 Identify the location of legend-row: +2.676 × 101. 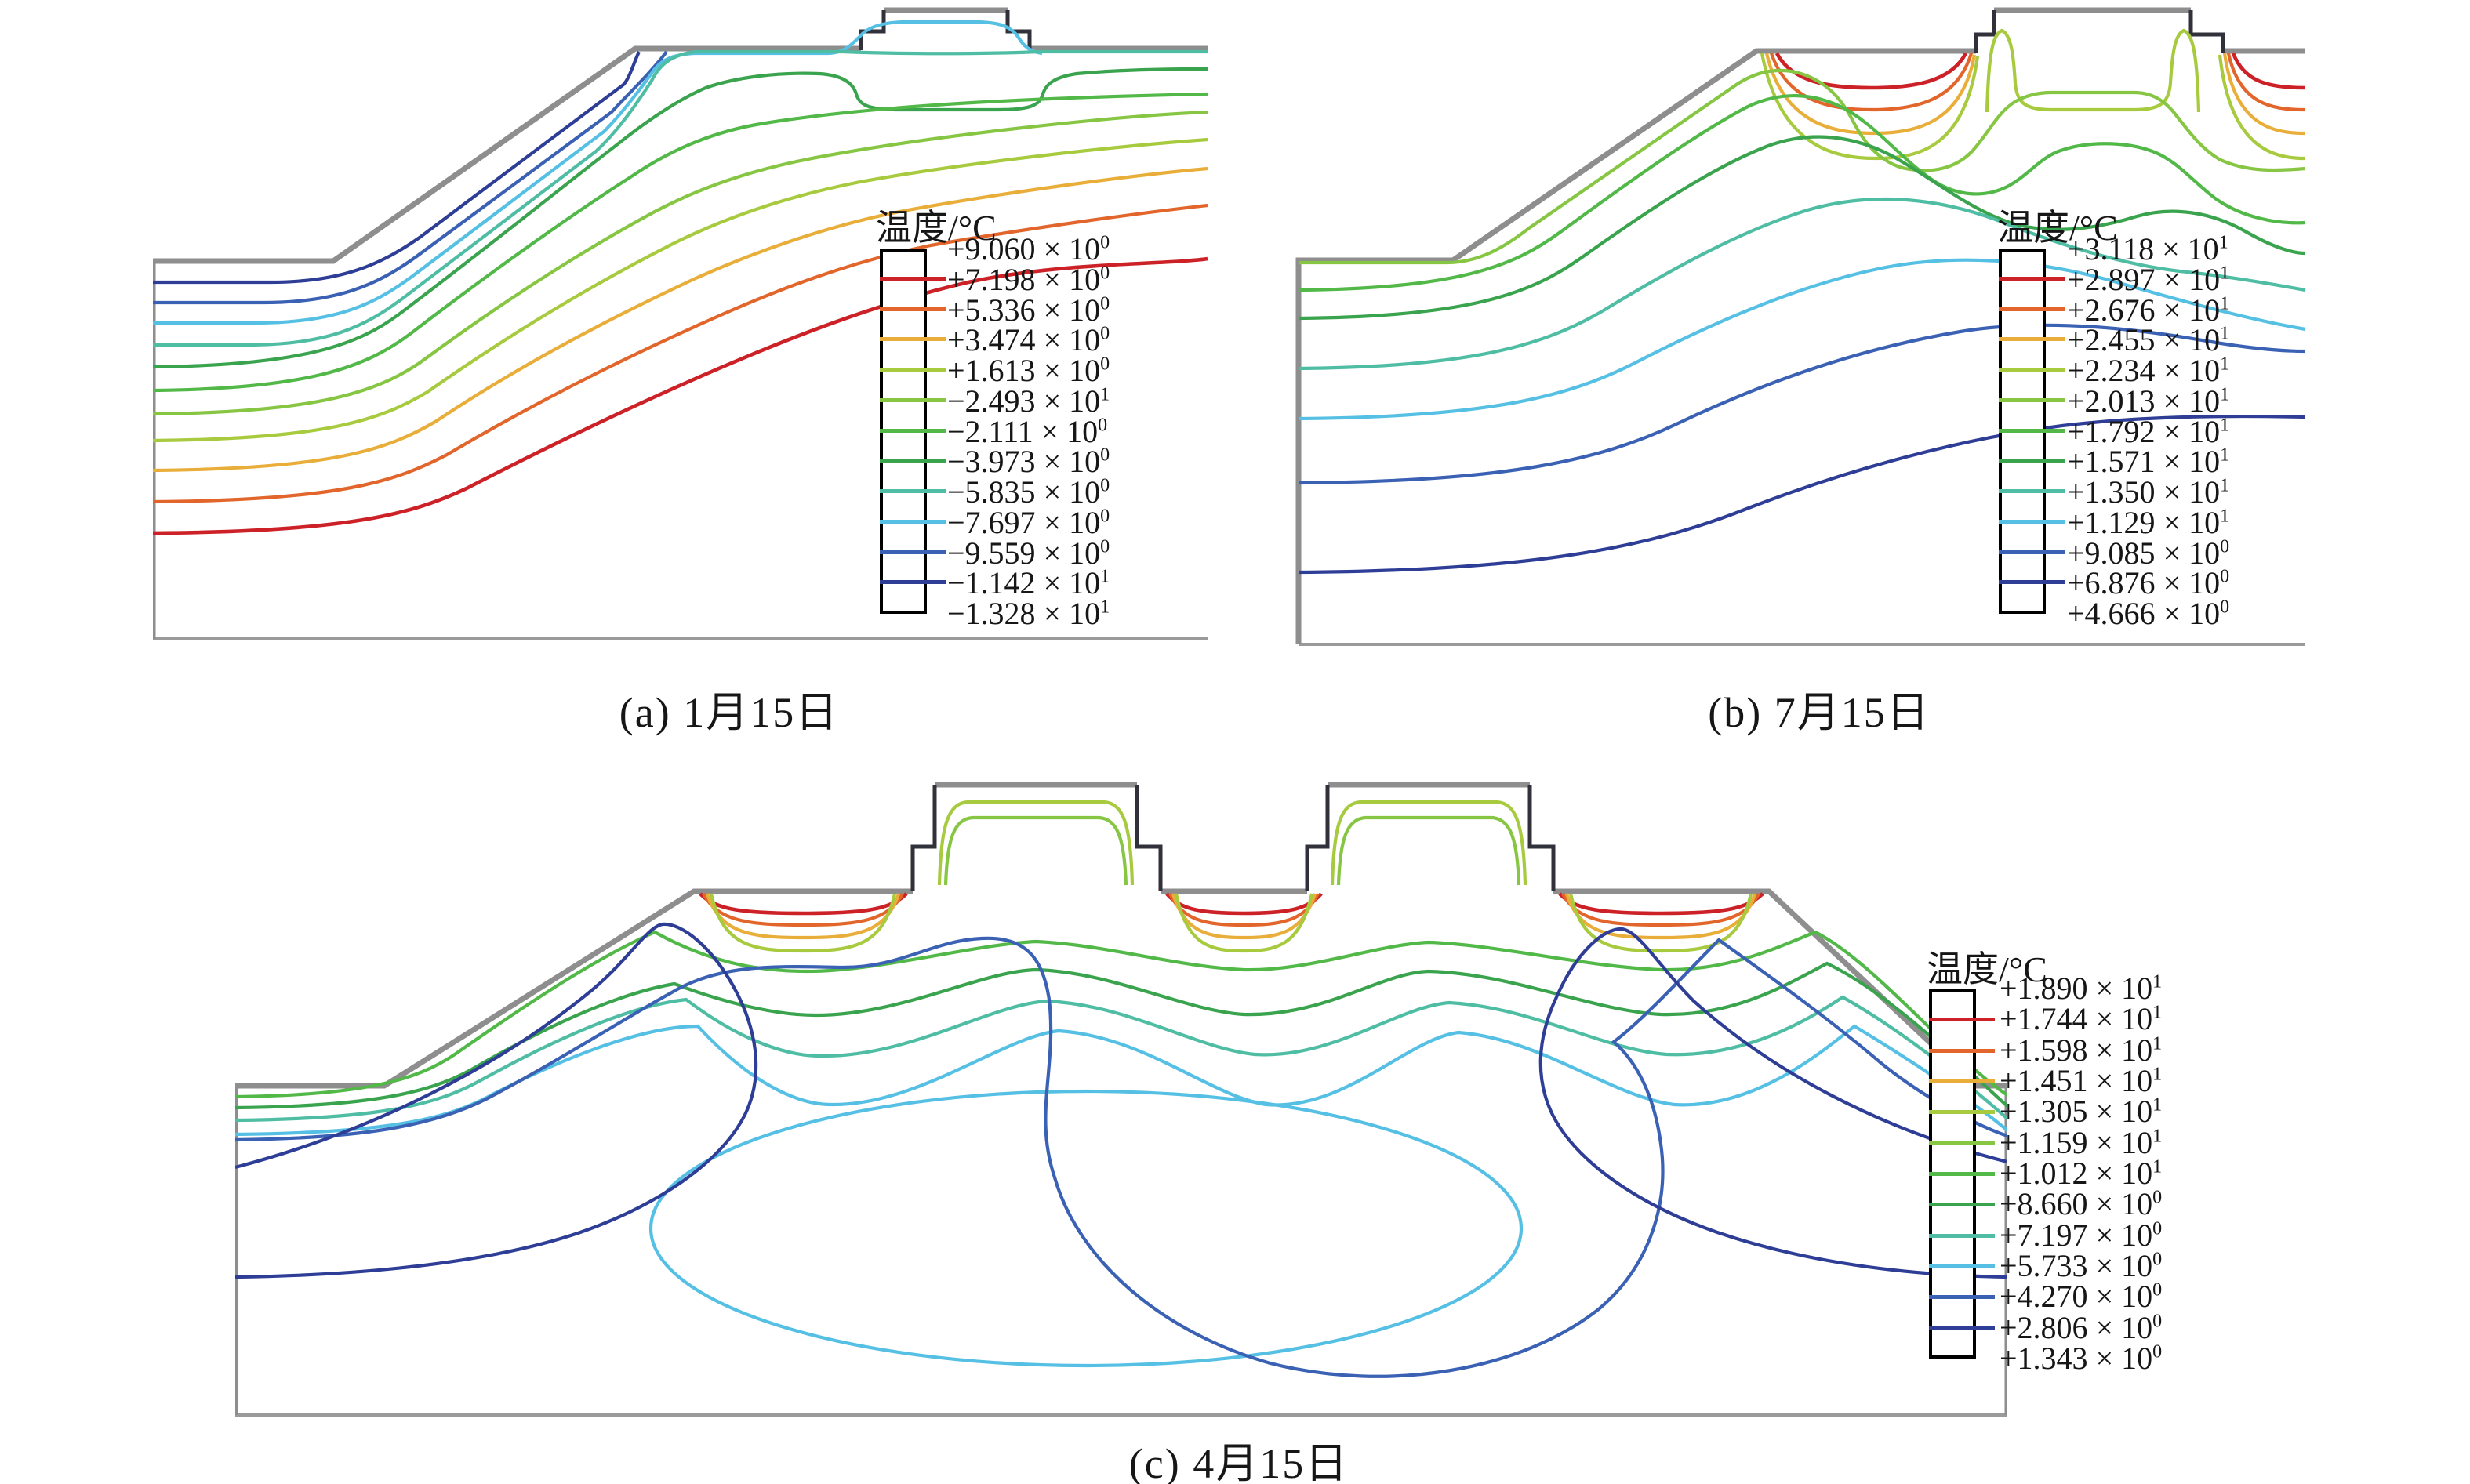
(2148, 310).